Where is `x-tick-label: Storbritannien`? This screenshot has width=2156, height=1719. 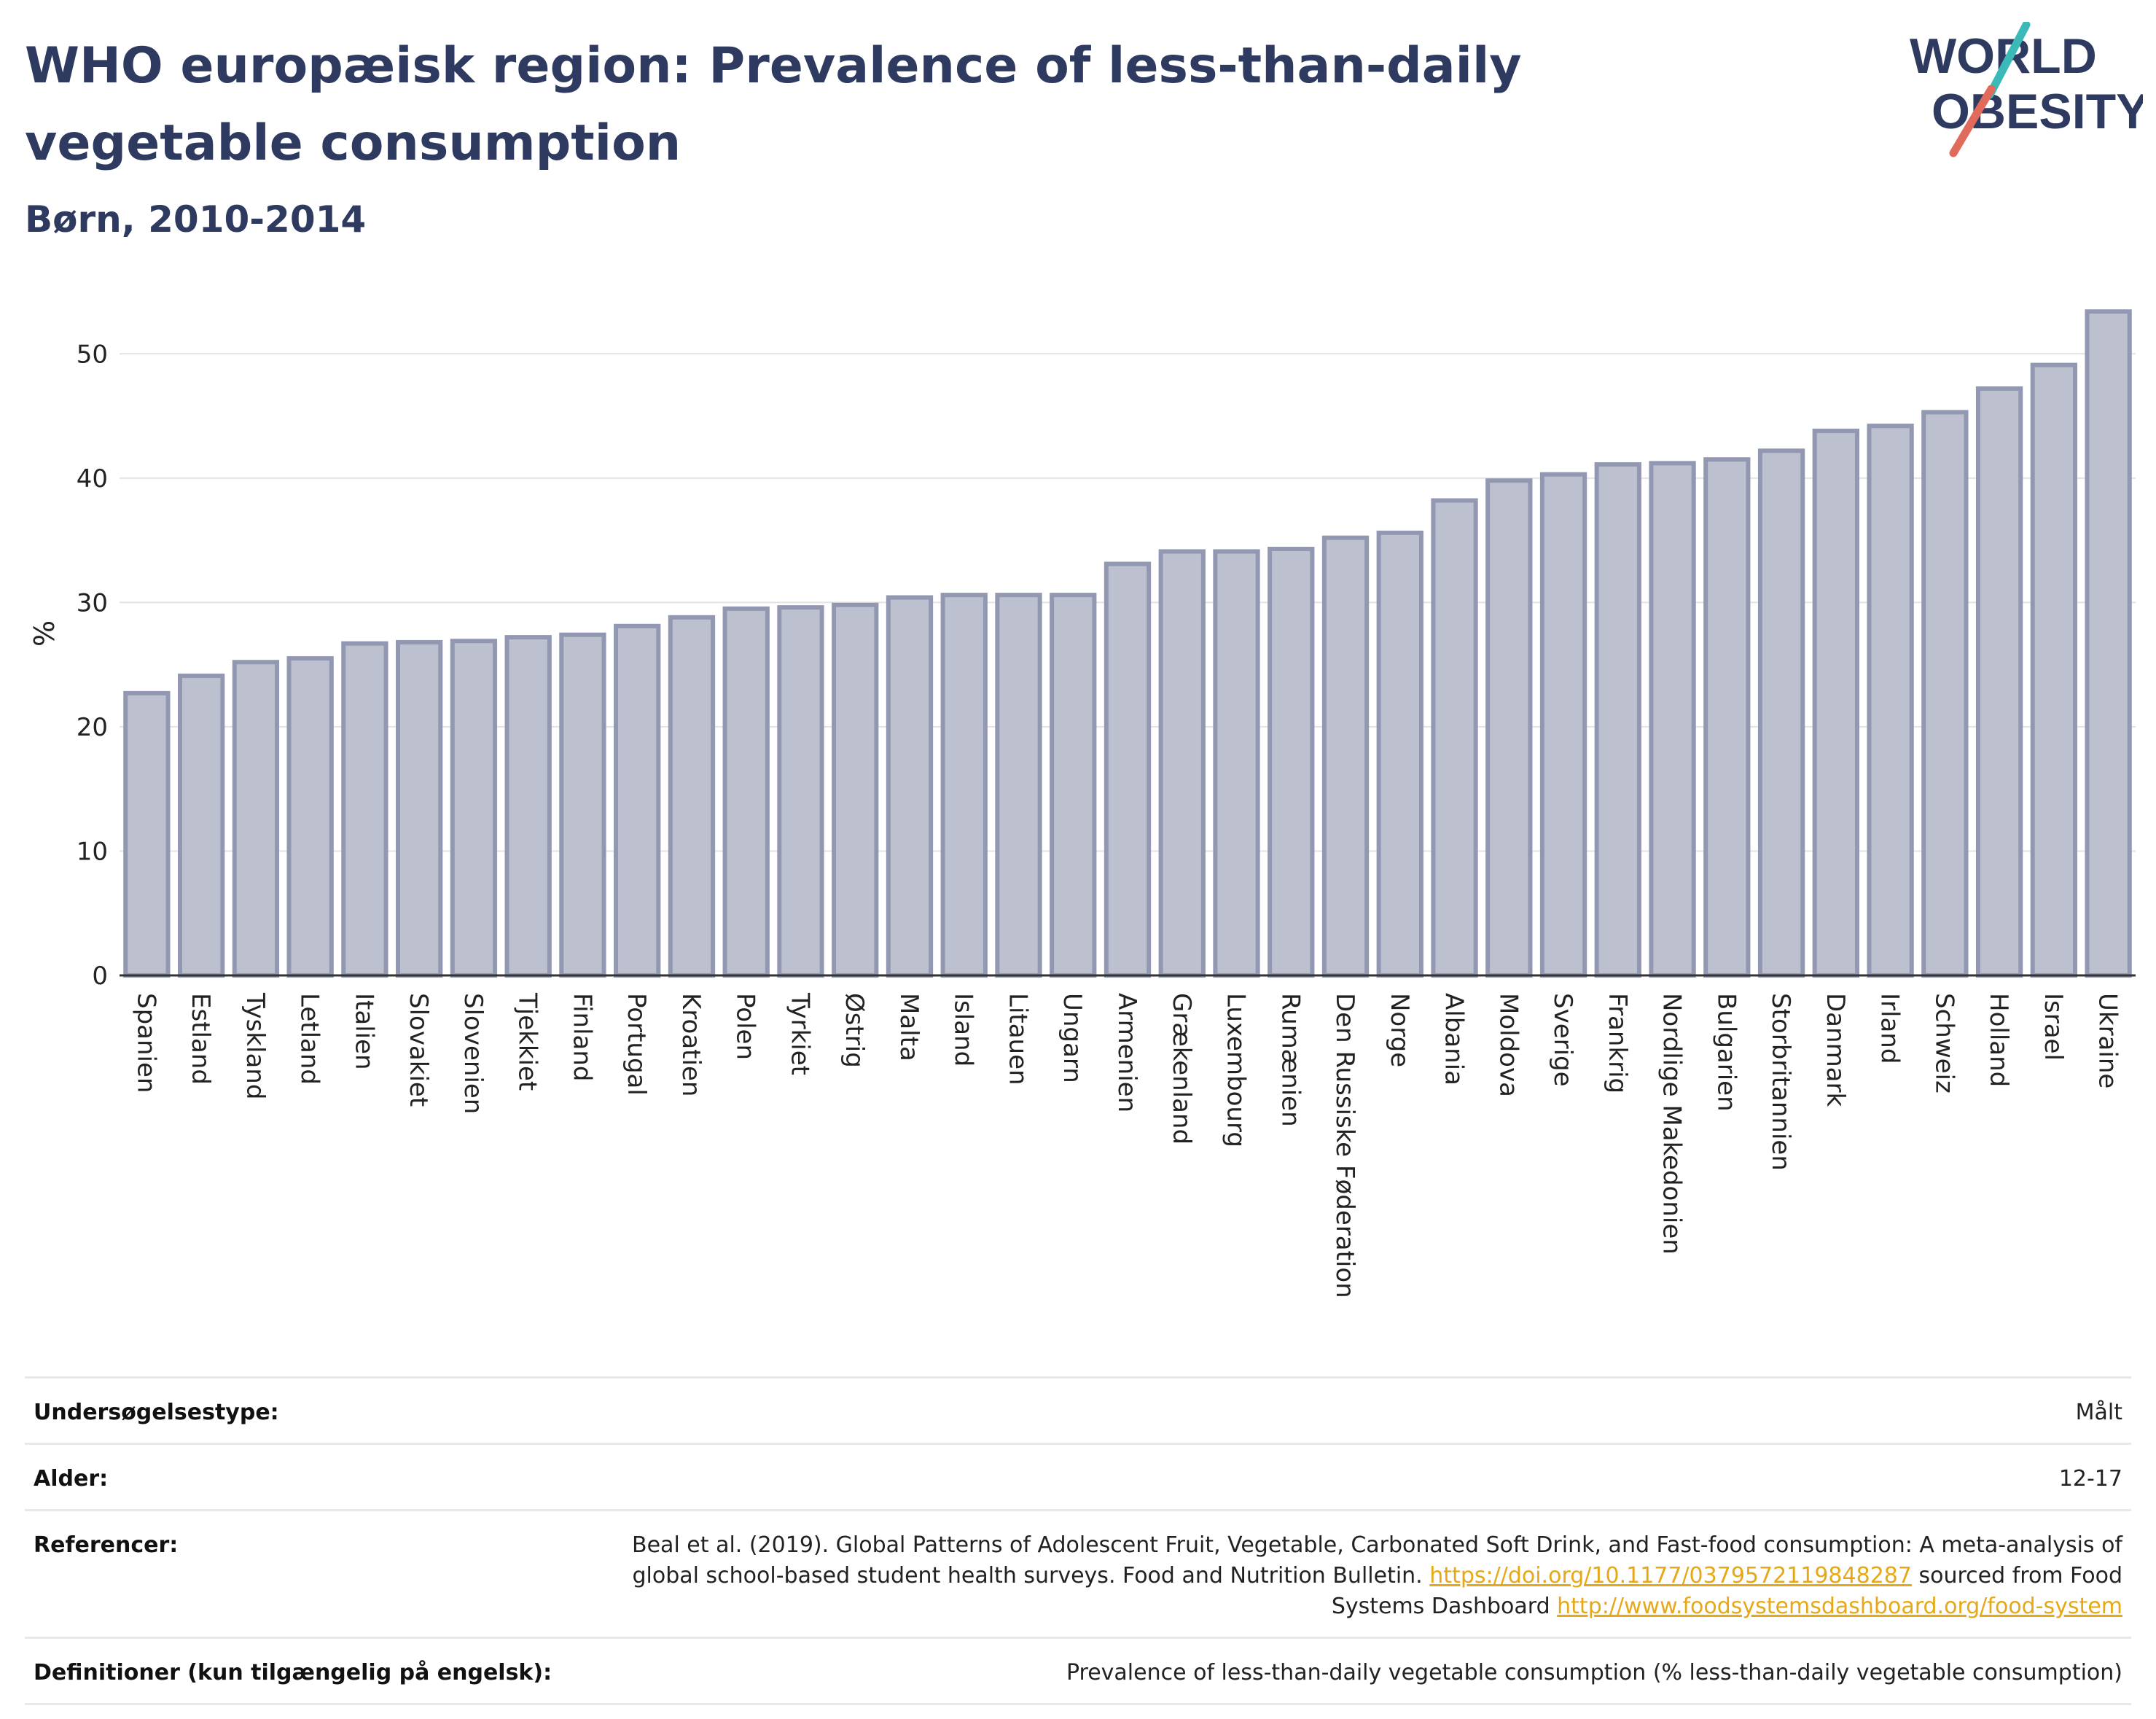
x-tick-label: Storbritannien is located at coordinates (1780, 1082).